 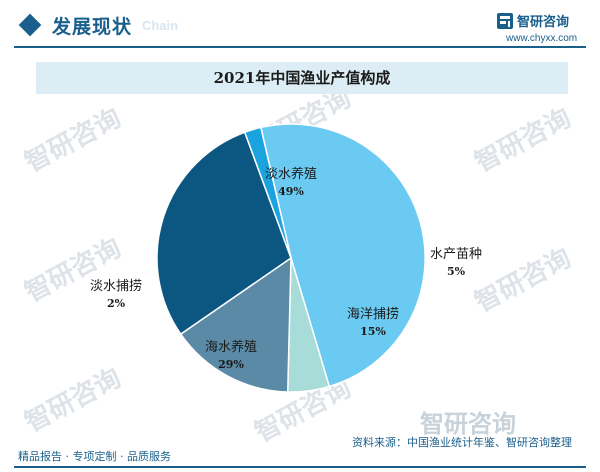 What do you see at coordinates (300, 47) in the screenshot?
I see `header-divider` at bounding box center [300, 47].